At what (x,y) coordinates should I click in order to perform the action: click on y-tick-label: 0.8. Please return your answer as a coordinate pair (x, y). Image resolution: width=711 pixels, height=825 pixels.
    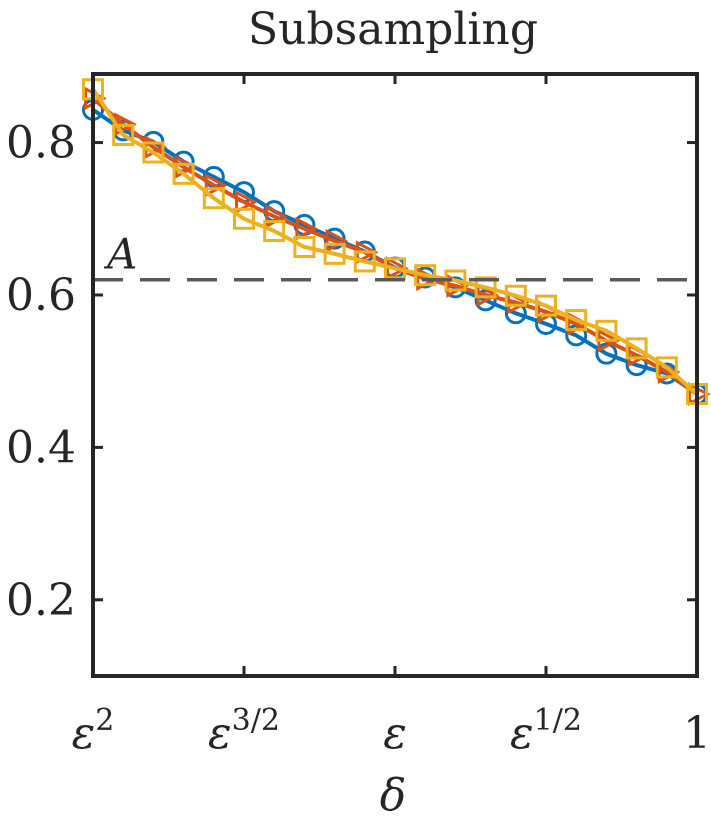
    Looking at the image, I should click on (41, 143).